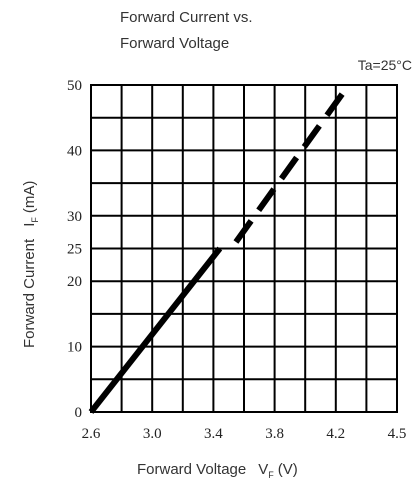 This screenshot has height=486, width=416. I want to click on temperature-condition-label: Ta=25°C, so click(385, 65).